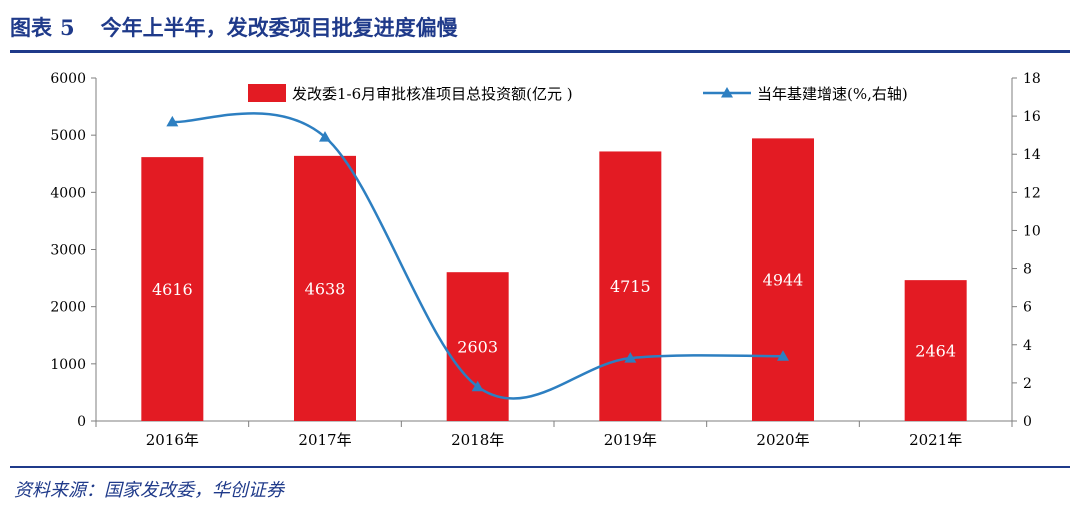 The width and height of the screenshot is (1080, 520). I want to click on bar-data-label: 4616, so click(172, 289).